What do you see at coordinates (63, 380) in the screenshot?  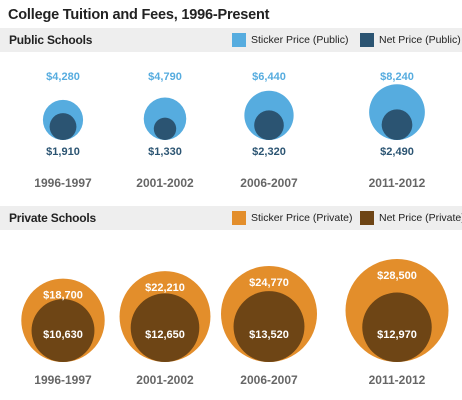 I see `private-year-label: 1996-1997` at bounding box center [63, 380].